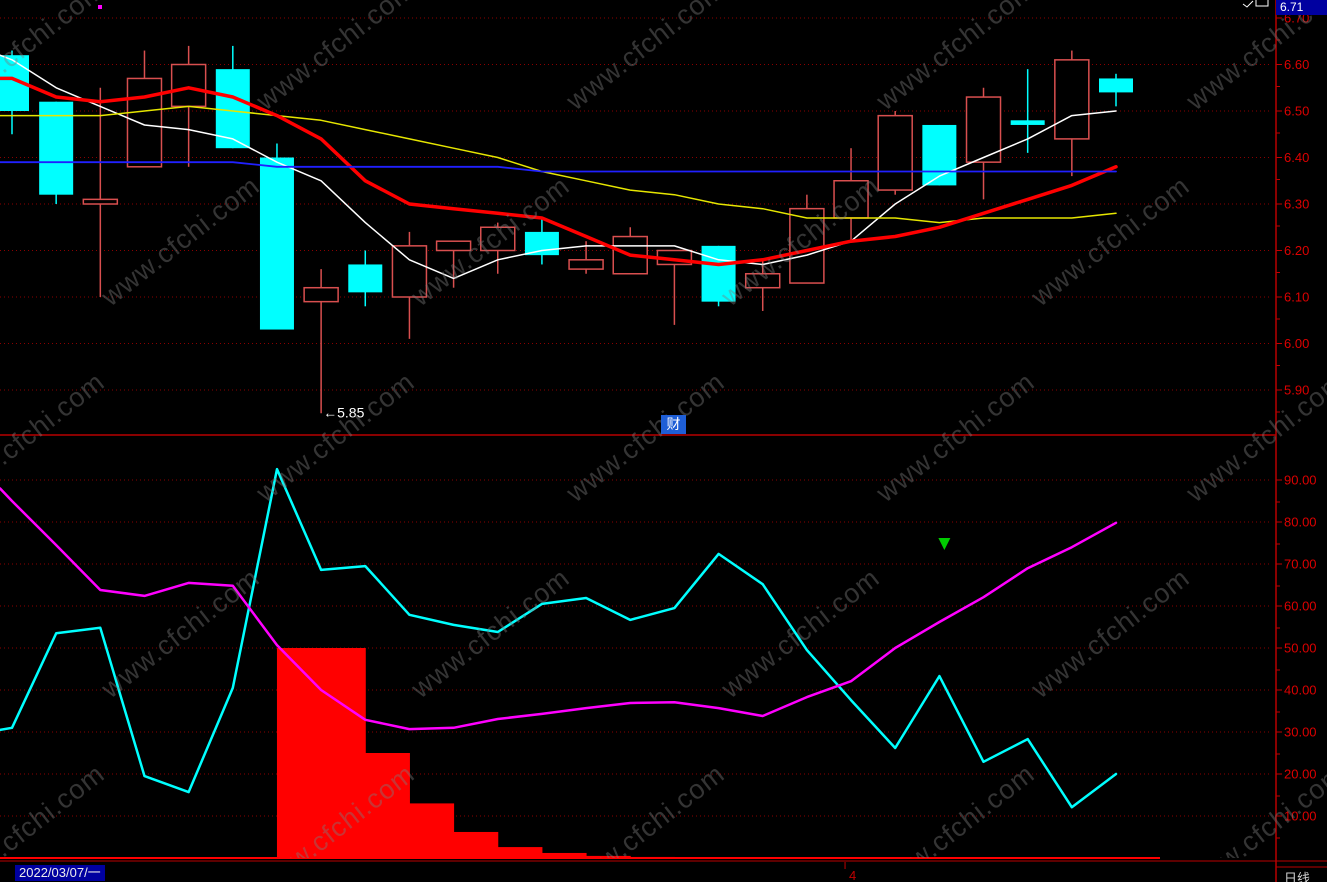 The width and height of the screenshot is (1327, 882). I want to click on y-axis-label: 70.00, so click(1300, 564).